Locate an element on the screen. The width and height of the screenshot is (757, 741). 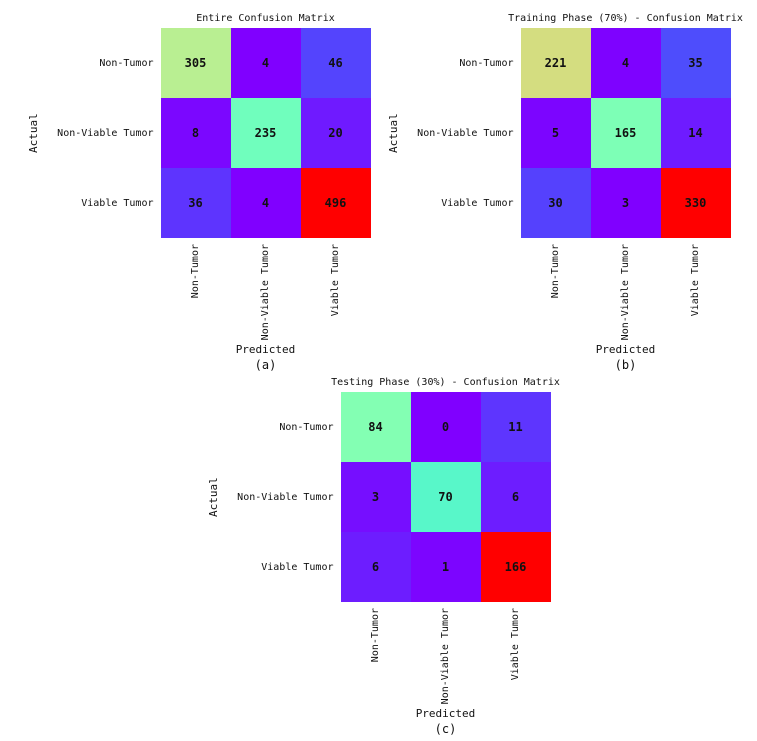
matrix-cell: 165 is located at coordinates (625, 133).